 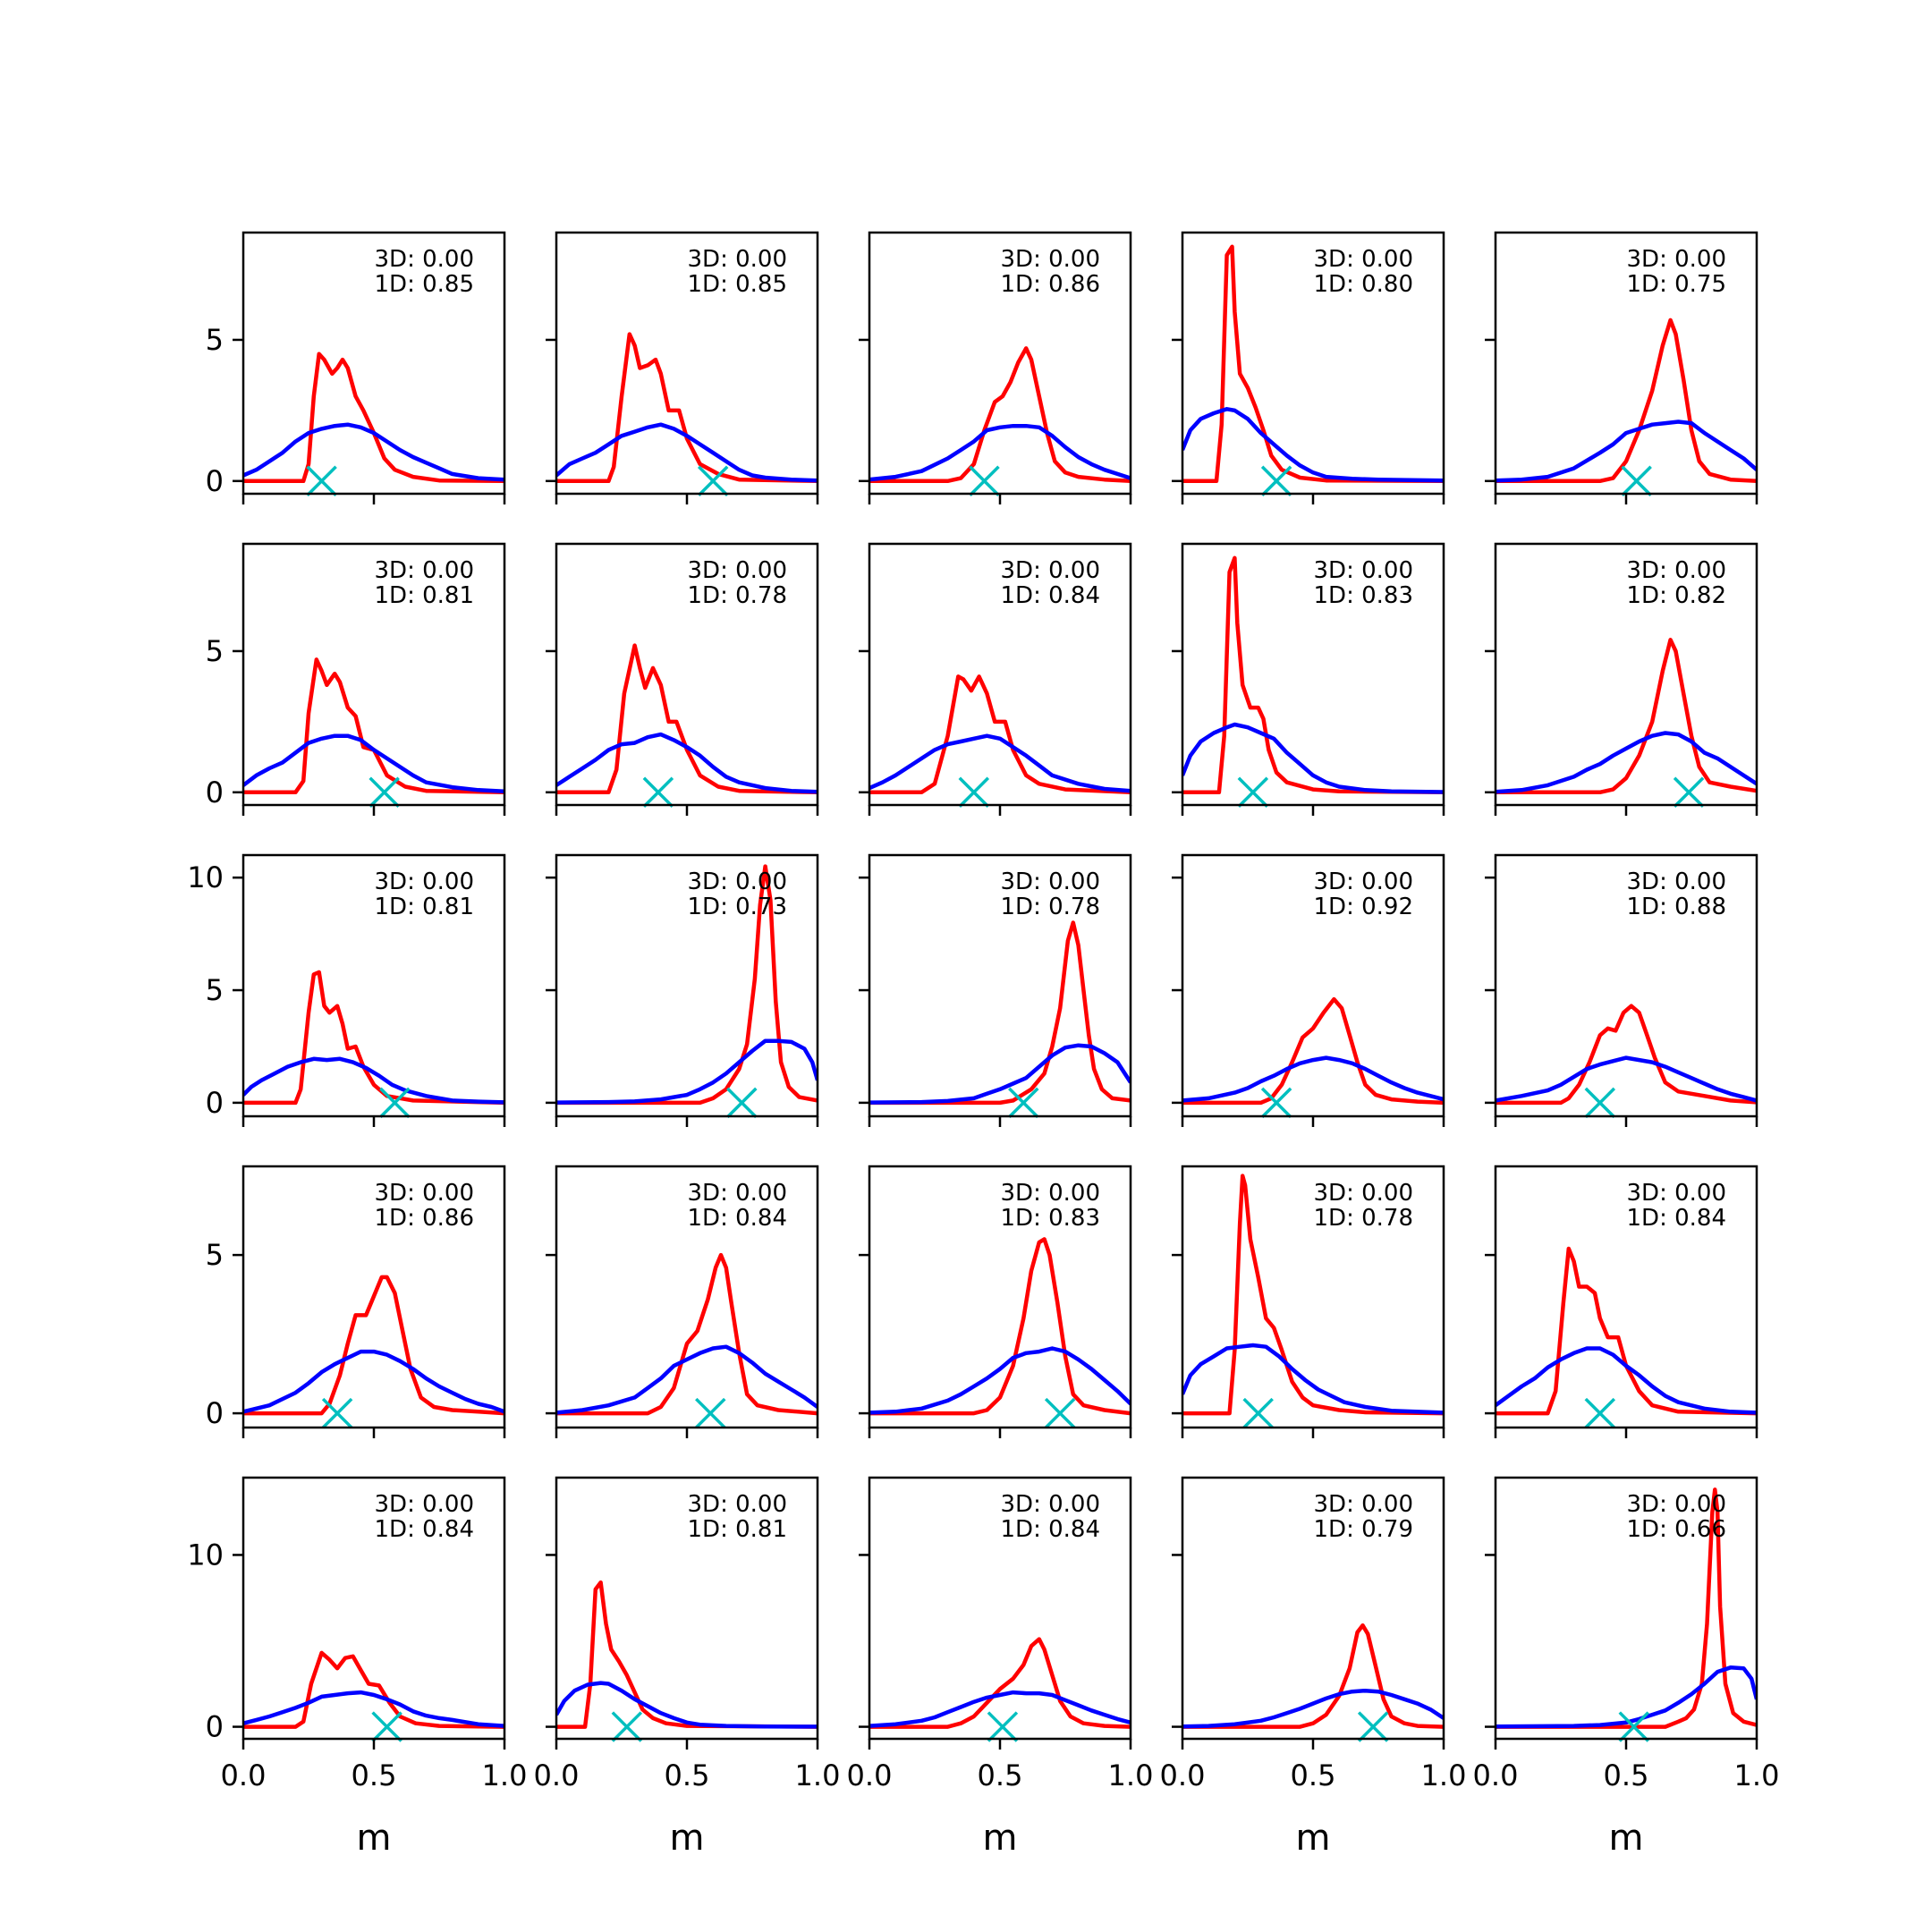 What do you see at coordinates (1363, 907) in the screenshot?
I see `annotation-text: 1D: 0.92` at bounding box center [1363, 907].